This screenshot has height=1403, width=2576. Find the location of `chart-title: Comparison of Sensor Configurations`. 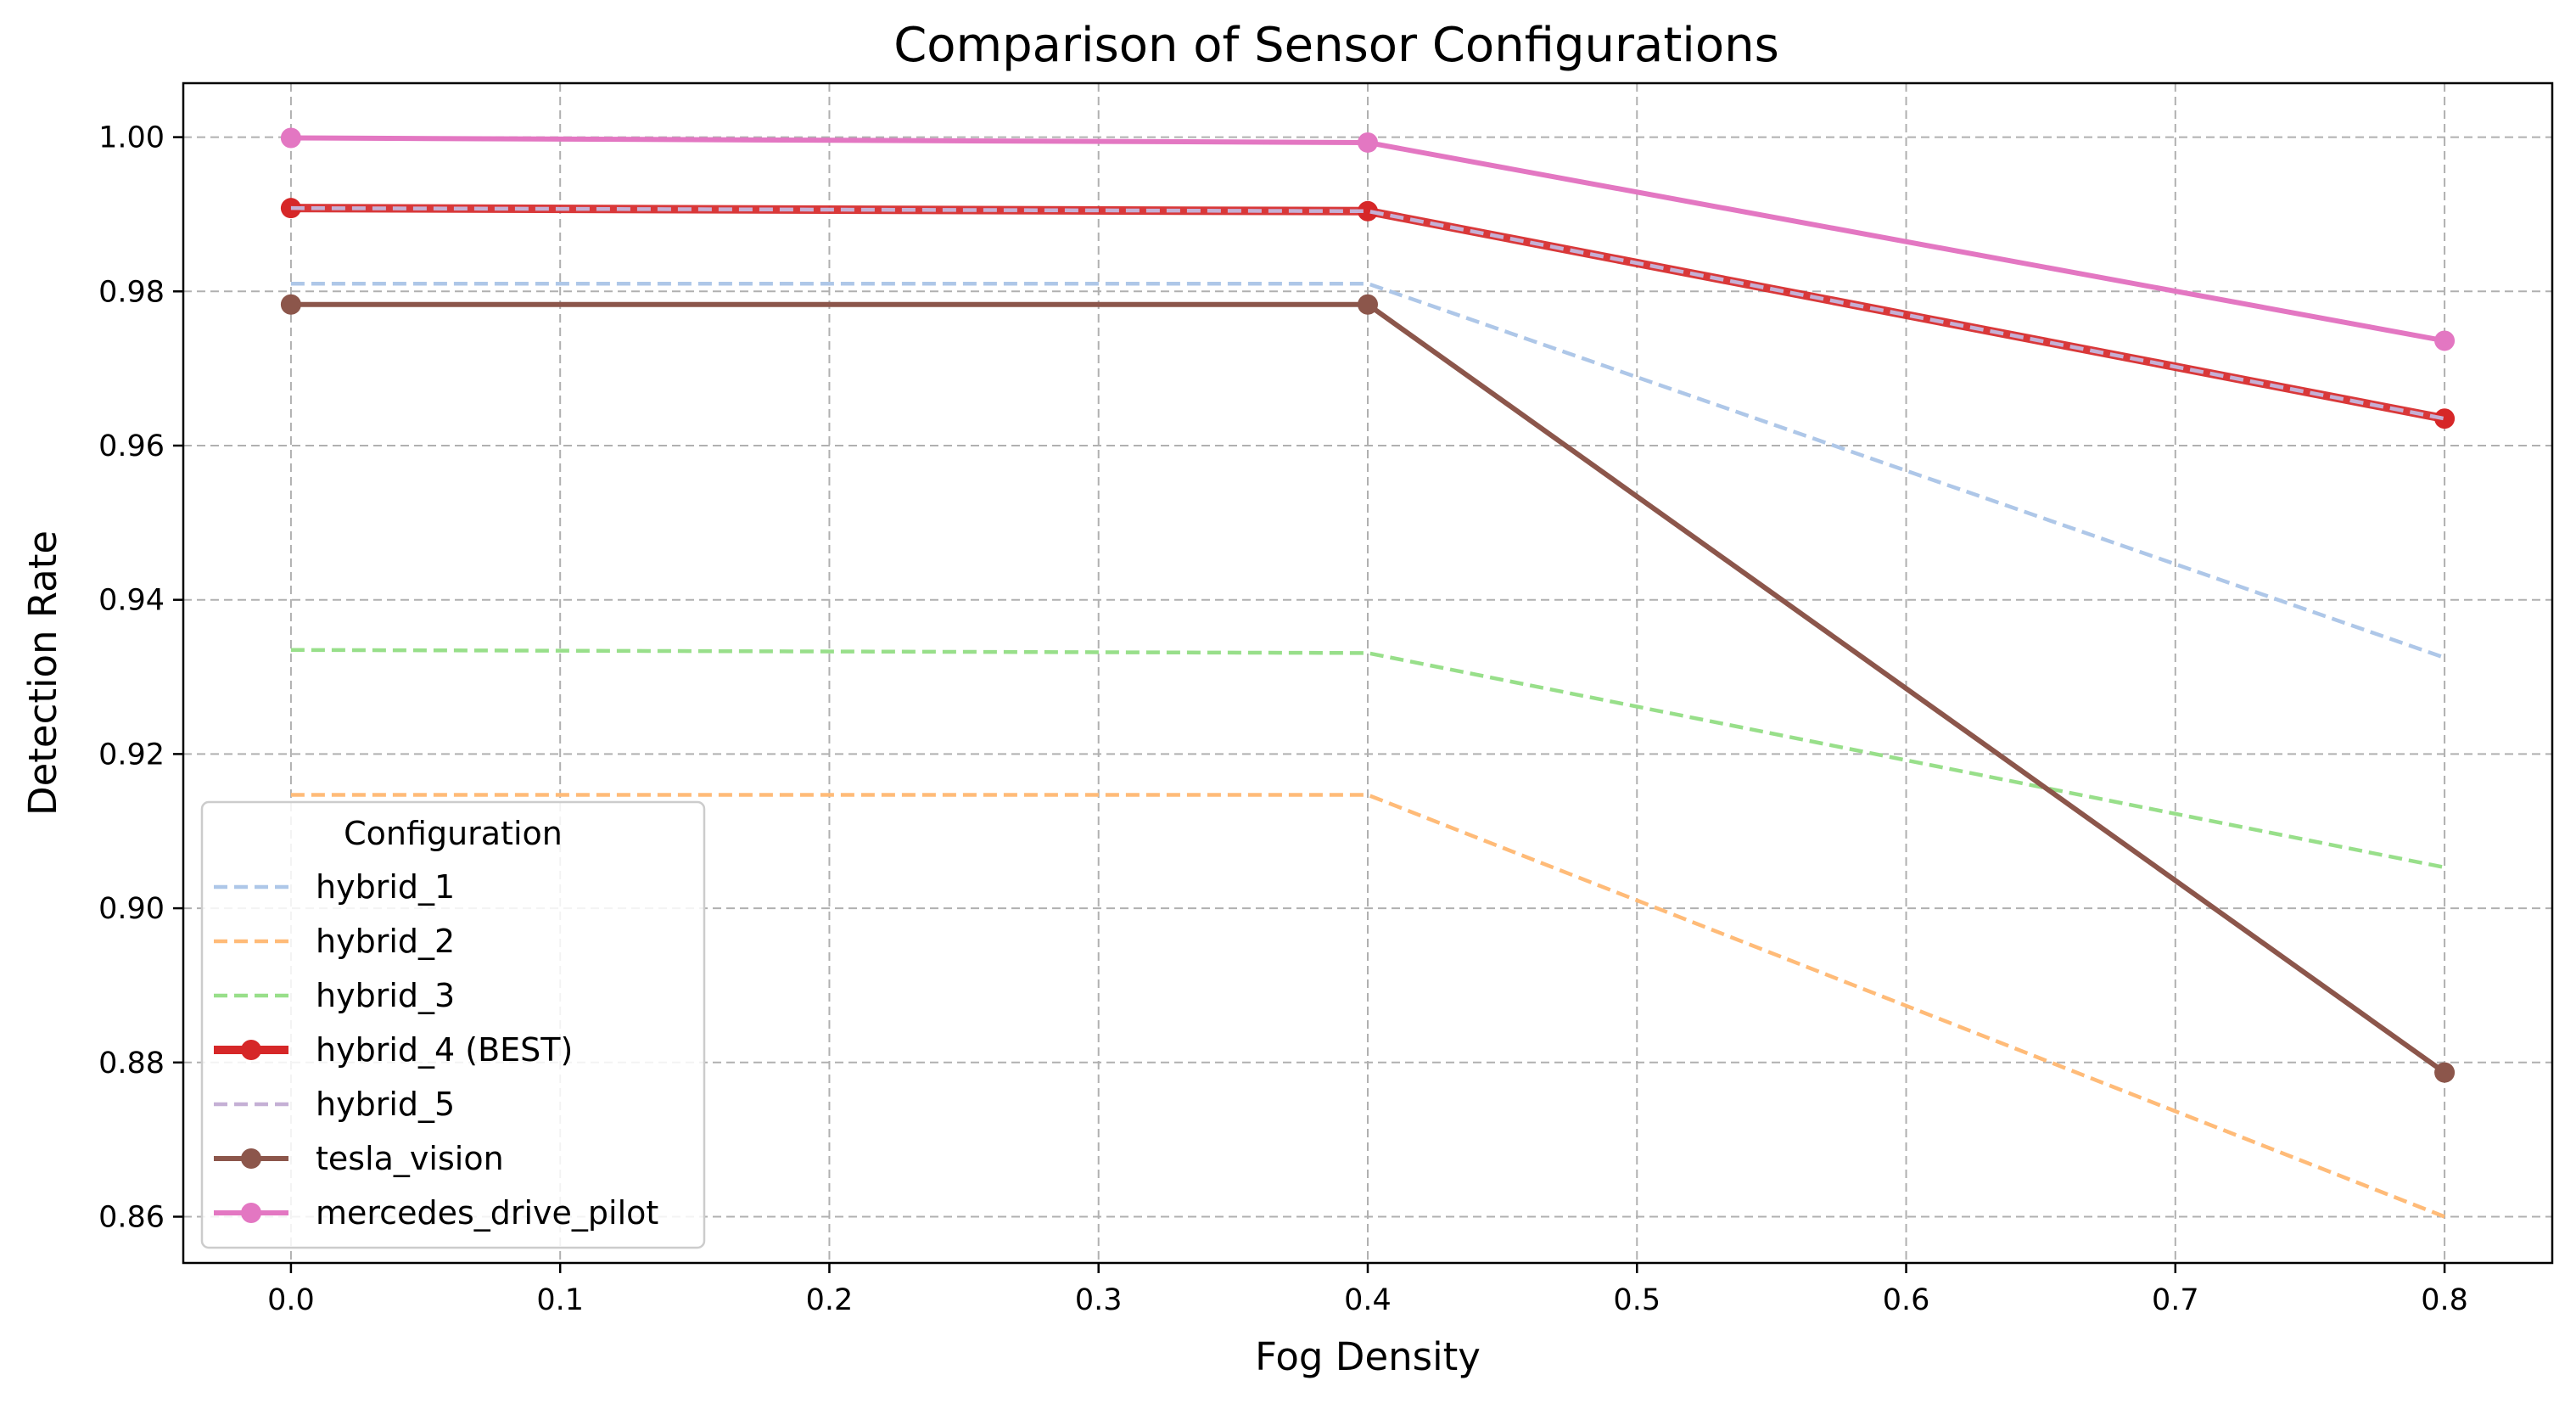

chart-title: Comparison of Sensor Configurations is located at coordinates (1336, 45).